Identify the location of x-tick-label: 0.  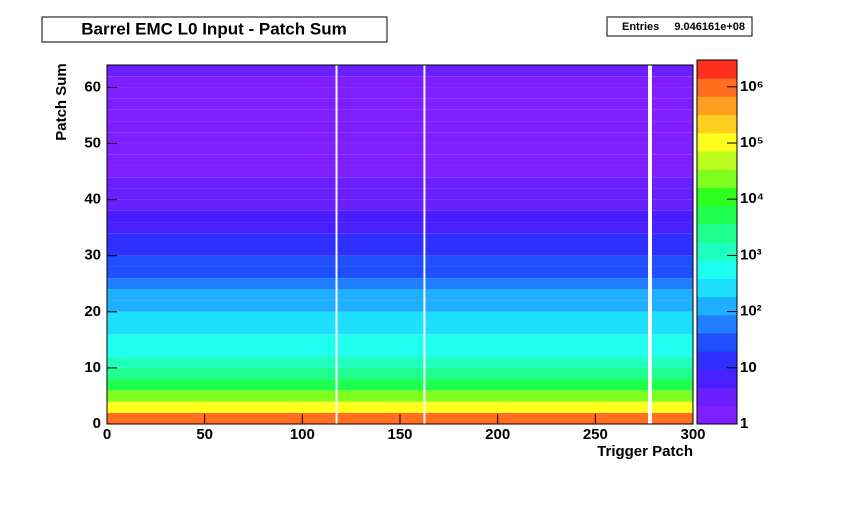
(107, 434).